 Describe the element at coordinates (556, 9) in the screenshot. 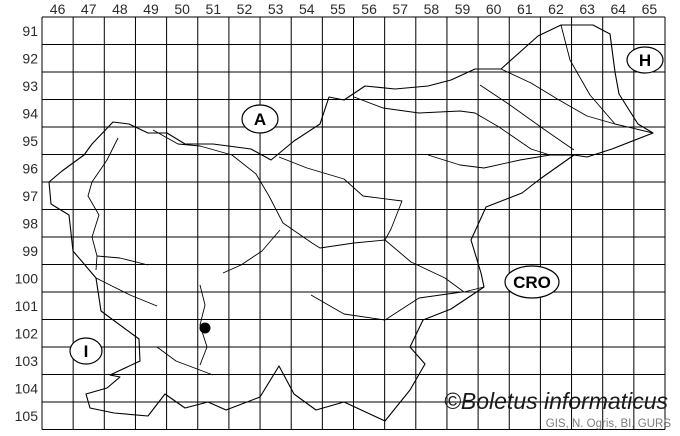

I see `grid-col-label: 62` at that location.